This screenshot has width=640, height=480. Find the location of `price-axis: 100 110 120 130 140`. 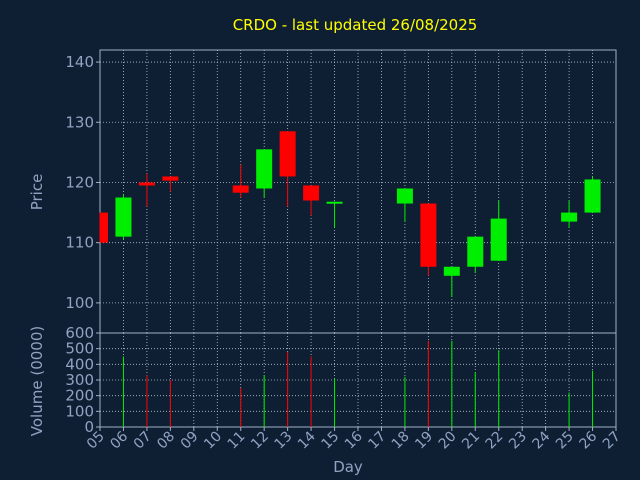

price-axis: 100 110 120 130 140 is located at coordinates (82, 182).